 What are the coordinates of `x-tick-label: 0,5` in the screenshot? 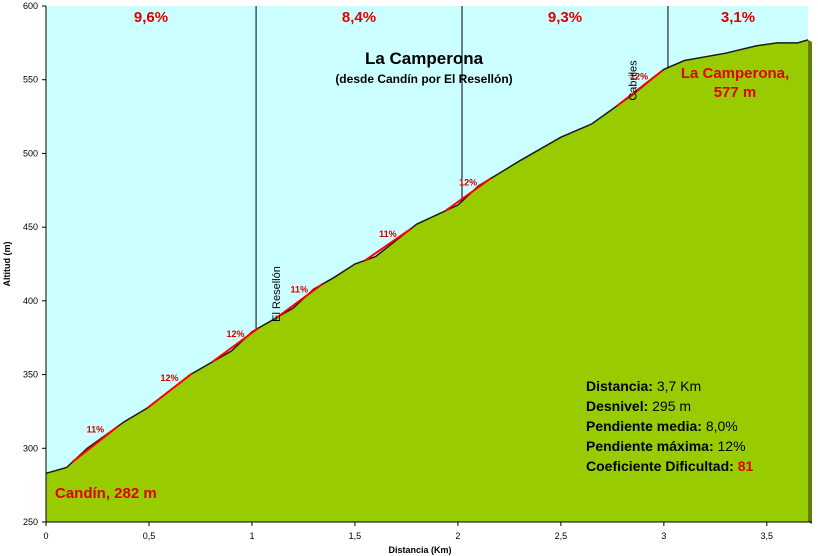 It's located at (149, 536).